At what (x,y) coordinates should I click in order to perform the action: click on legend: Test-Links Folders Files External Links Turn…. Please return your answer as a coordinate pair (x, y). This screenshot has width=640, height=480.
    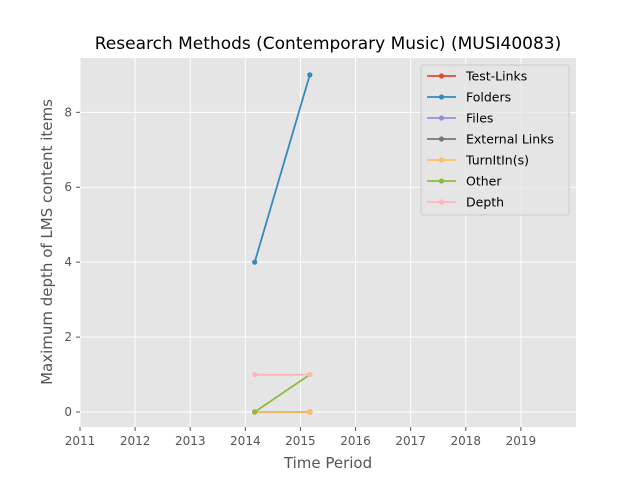
    Looking at the image, I should click on (495, 140).